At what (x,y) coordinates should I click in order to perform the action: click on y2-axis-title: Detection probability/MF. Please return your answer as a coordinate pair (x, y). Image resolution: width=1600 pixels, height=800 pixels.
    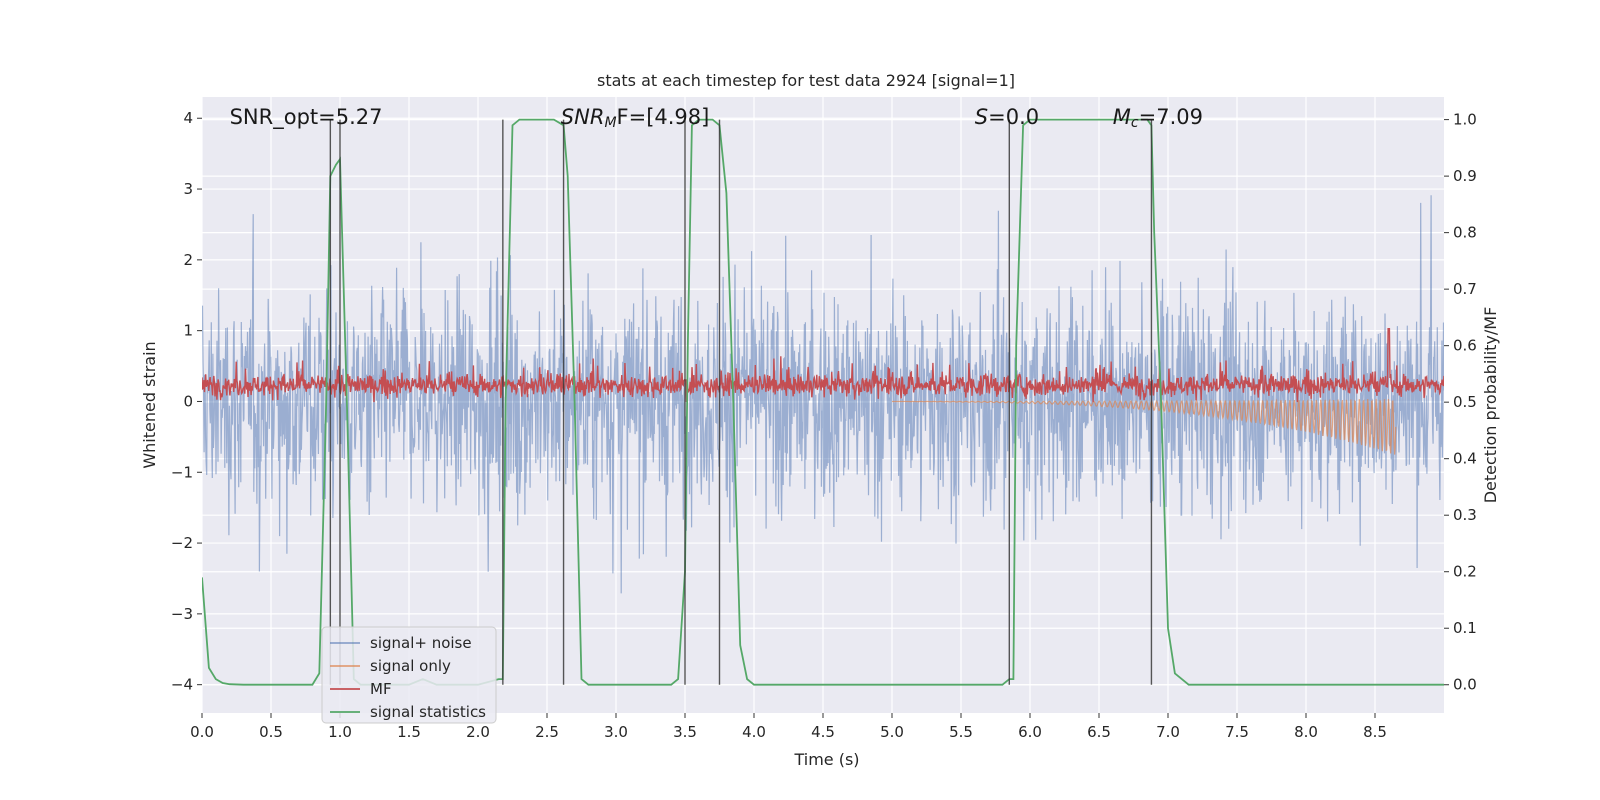
    Looking at the image, I should click on (1490, 405).